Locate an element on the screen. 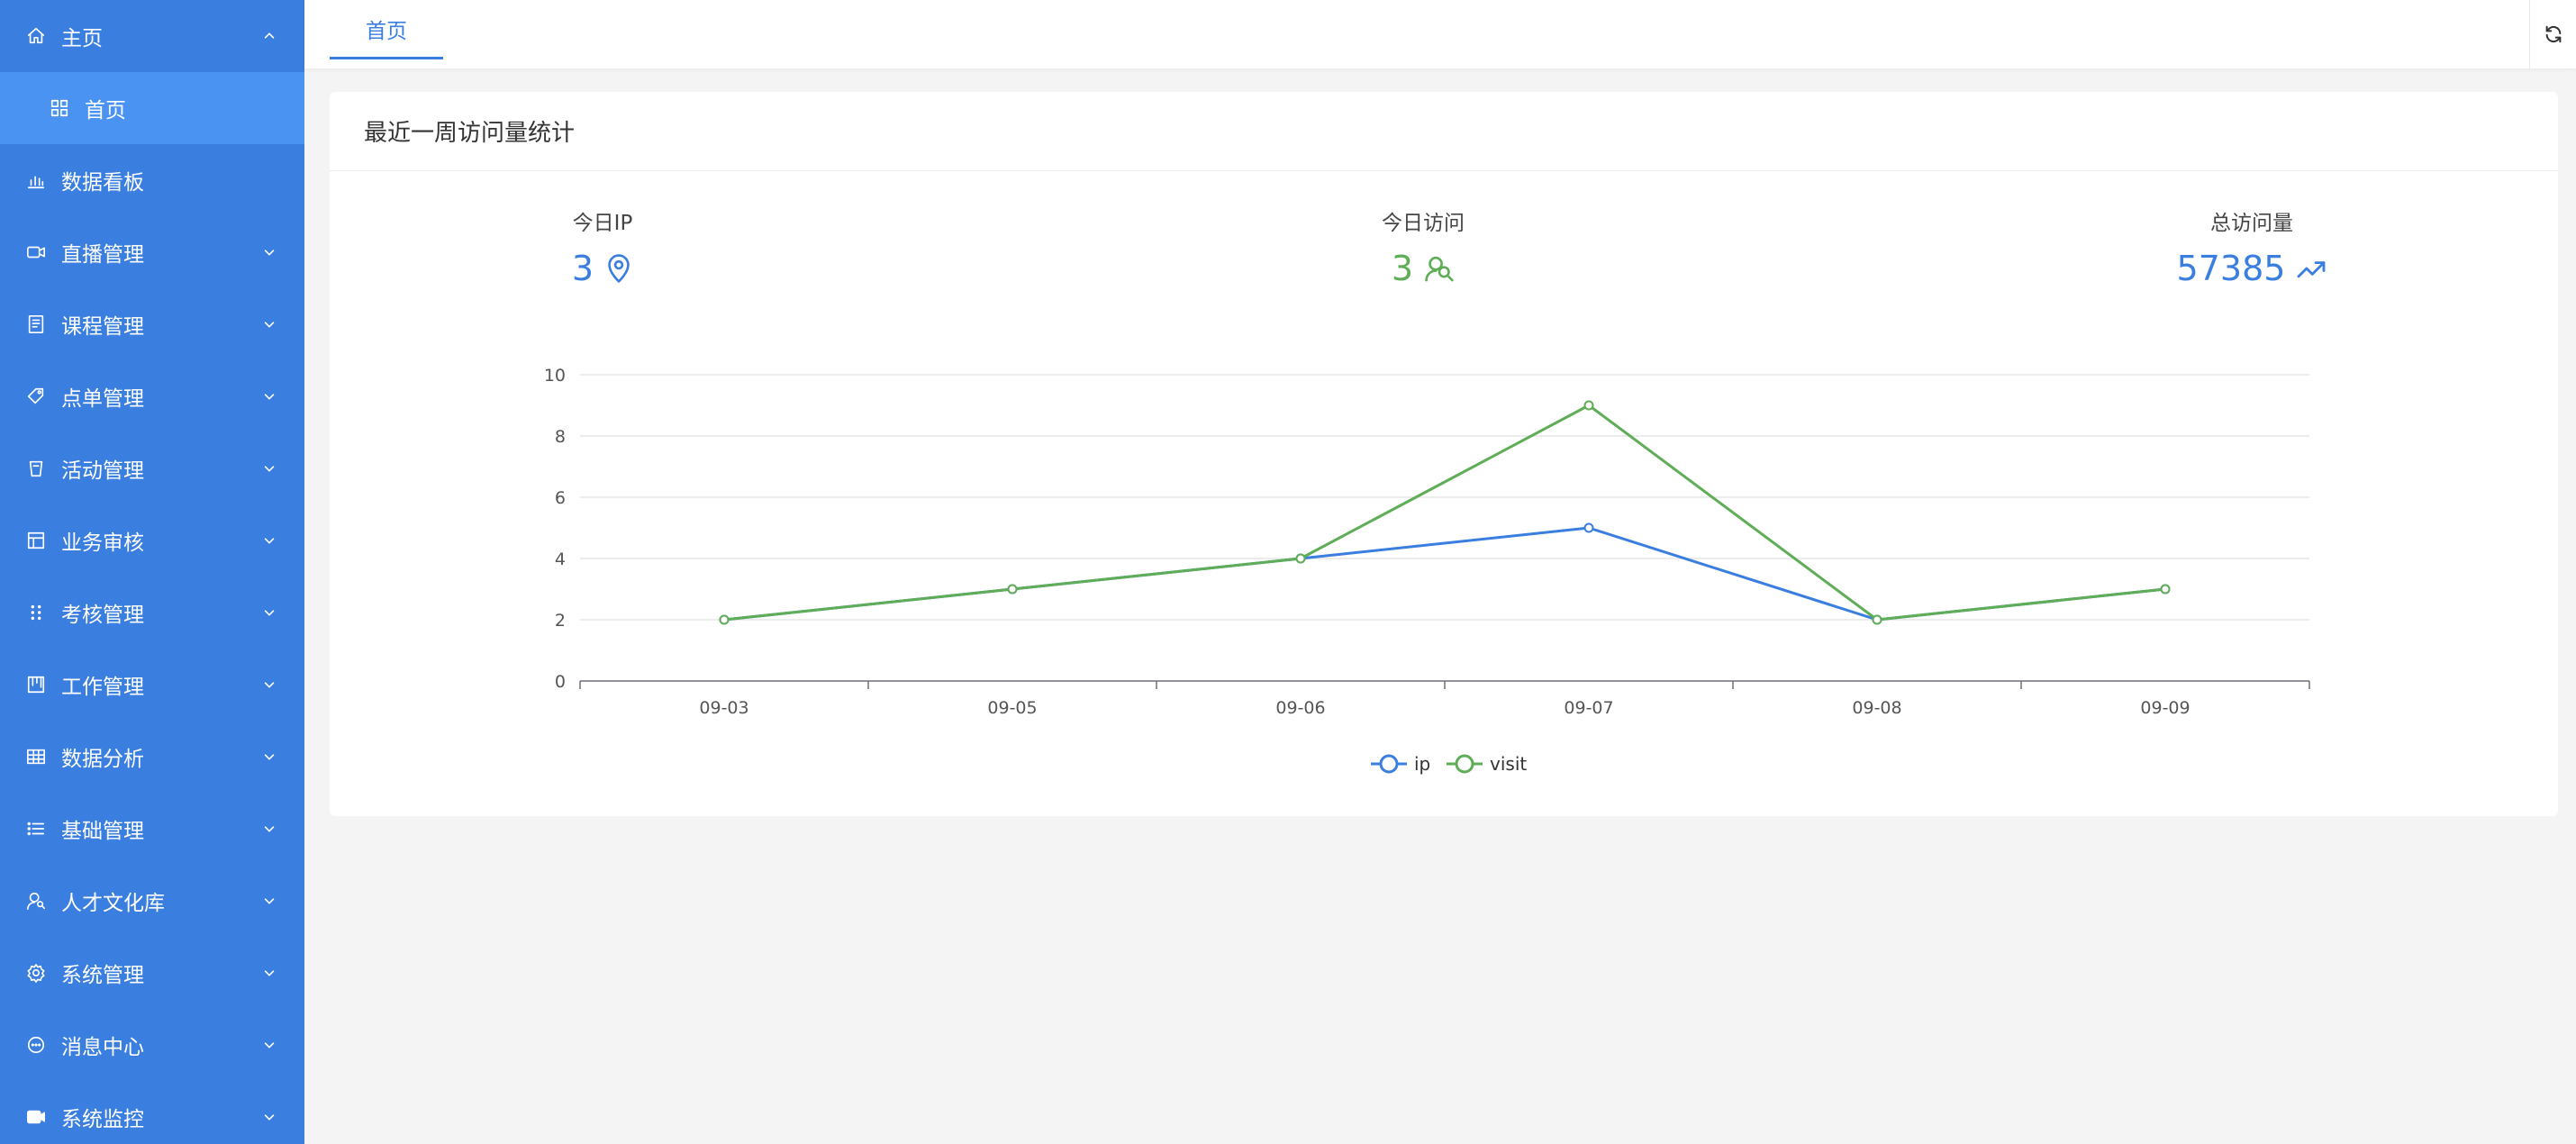 This screenshot has height=1144, width=2576. legend-label-visit: visit is located at coordinates (1508, 764).